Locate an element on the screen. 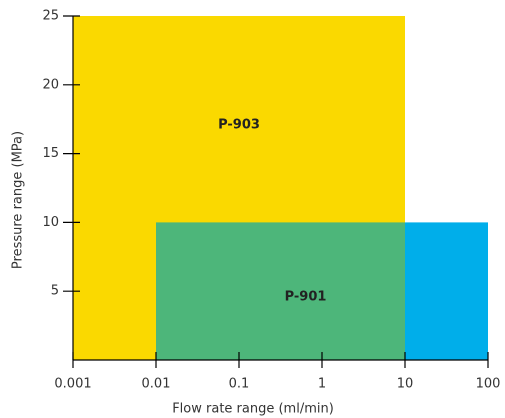 This screenshot has width=505, height=418. x-tick-label: 1 is located at coordinates (322, 384).